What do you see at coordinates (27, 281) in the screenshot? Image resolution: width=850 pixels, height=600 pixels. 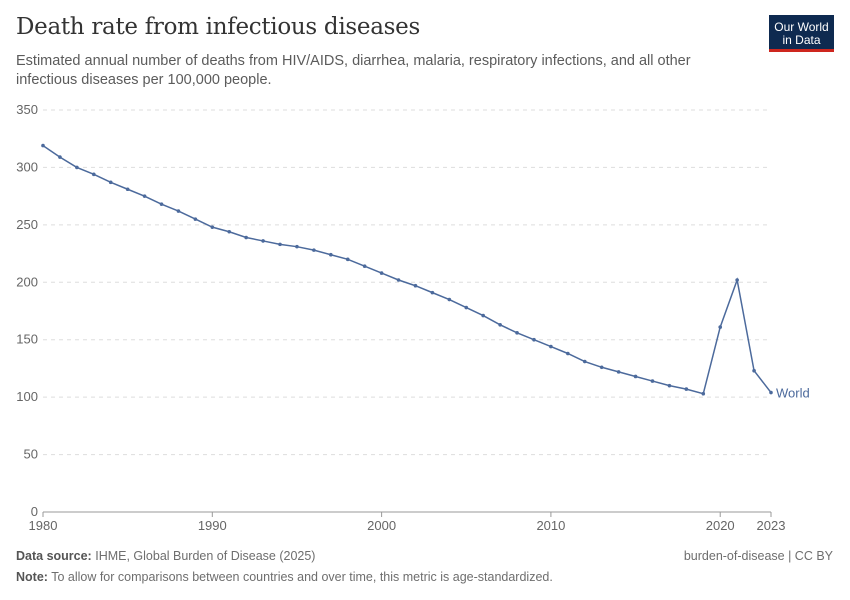 I see `y-tick-label: 200` at bounding box center [27, 281].